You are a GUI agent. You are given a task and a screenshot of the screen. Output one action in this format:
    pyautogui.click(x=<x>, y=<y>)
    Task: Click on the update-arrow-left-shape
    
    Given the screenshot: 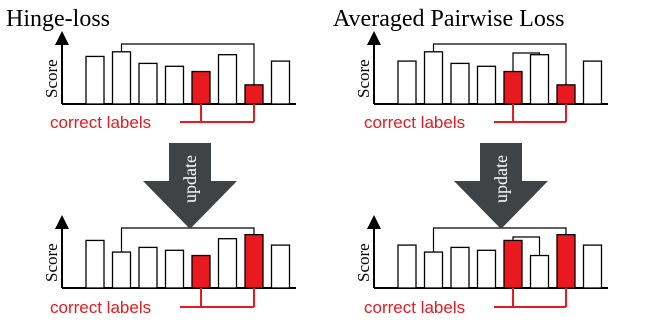 What is the action you would take?
    pyautogui.click(x=190, y=186)
    